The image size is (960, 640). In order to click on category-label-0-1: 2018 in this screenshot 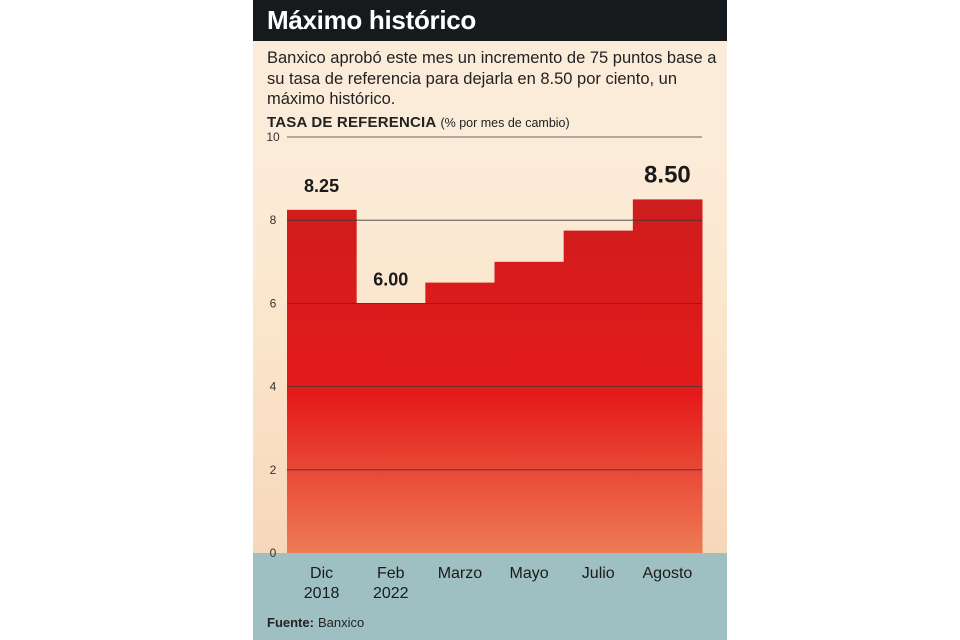, I will do `click(322, 593)`.